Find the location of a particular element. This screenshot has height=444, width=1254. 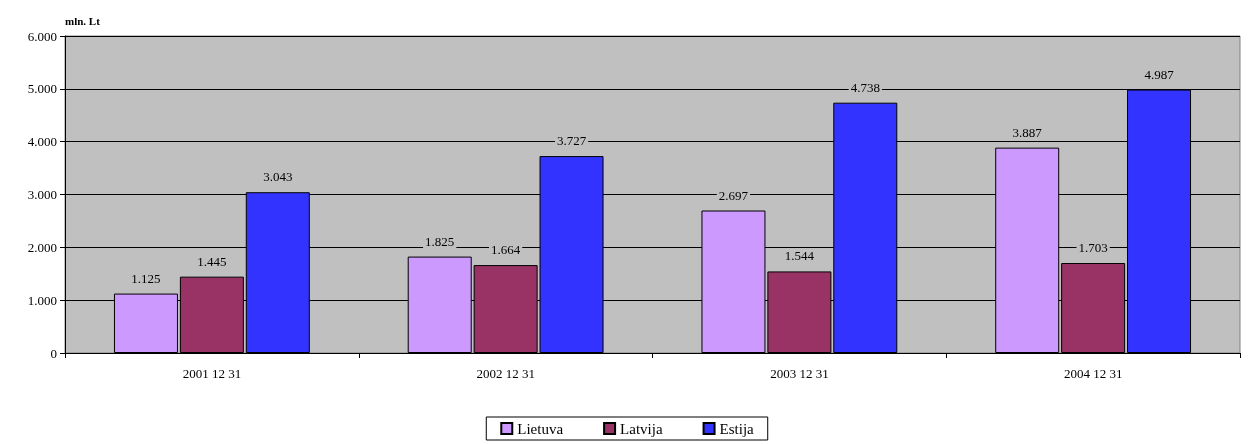

data-label: 2.697 is located at coordinates (733, 195).